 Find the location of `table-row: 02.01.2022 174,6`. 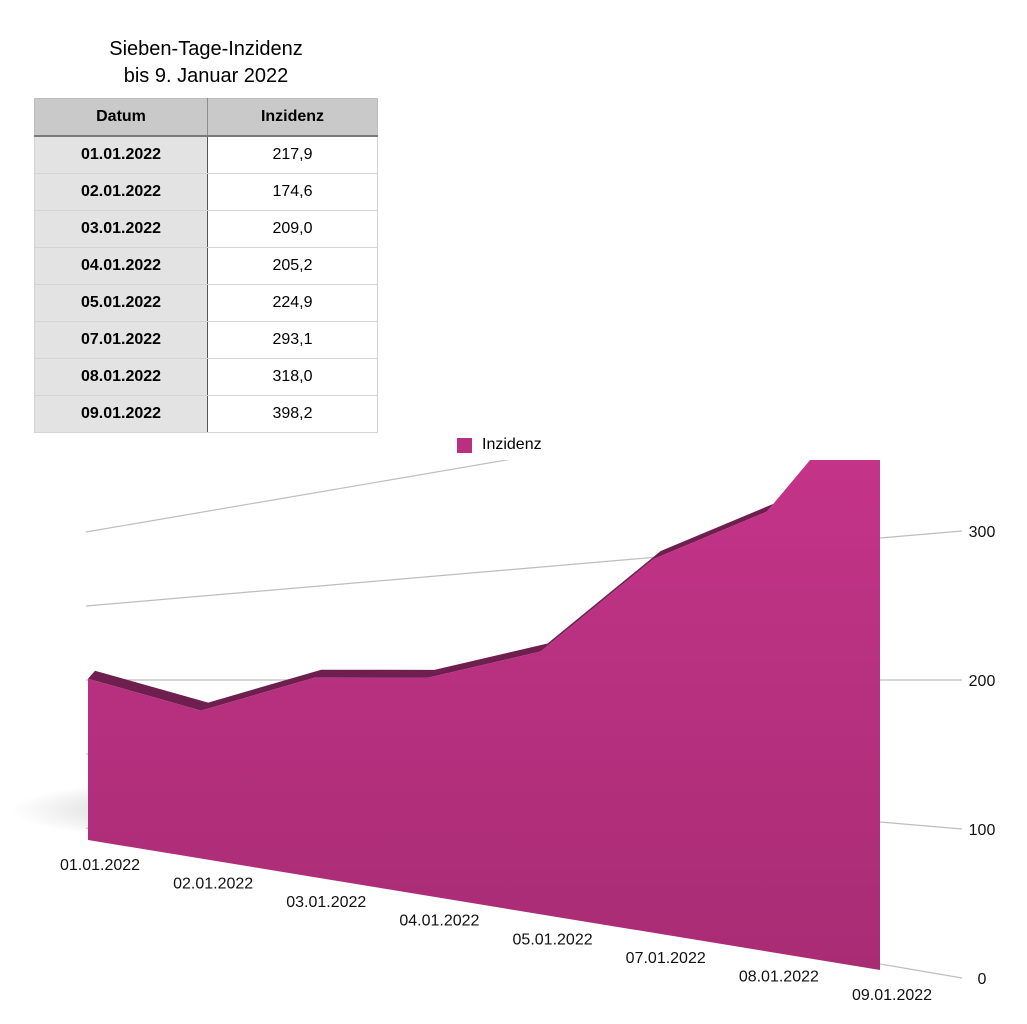

table-row: 02.01.2022 174,6 is located at coordinates (206, 192).